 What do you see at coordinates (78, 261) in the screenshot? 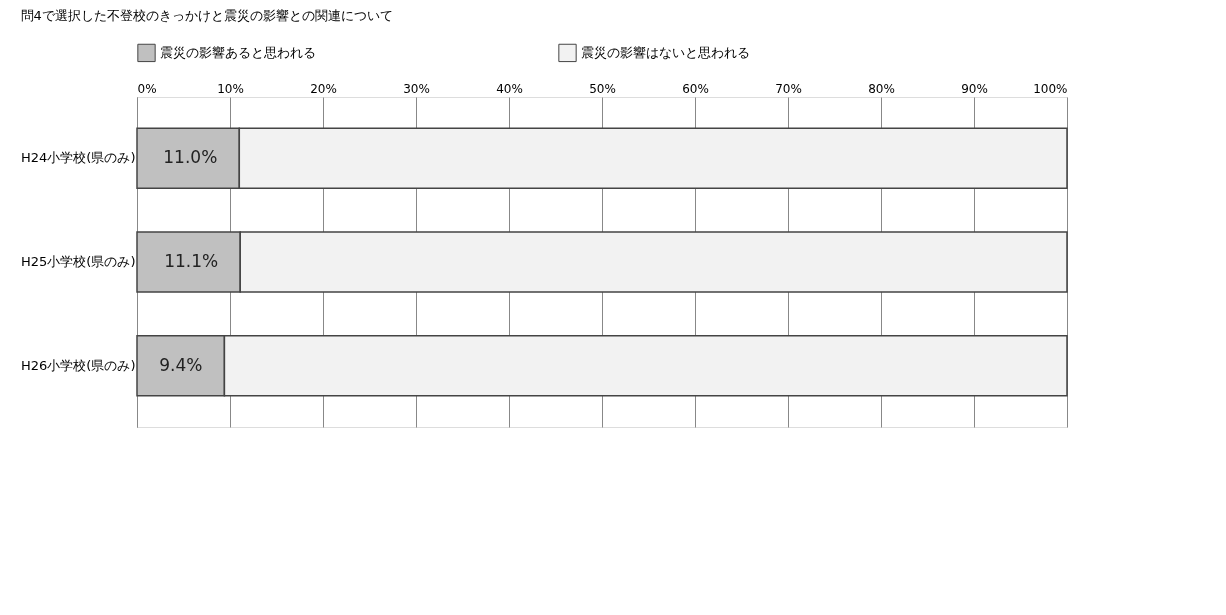
I see `y-tick-label: H25小学校(県のみ)` at bounding box center [78, 261].